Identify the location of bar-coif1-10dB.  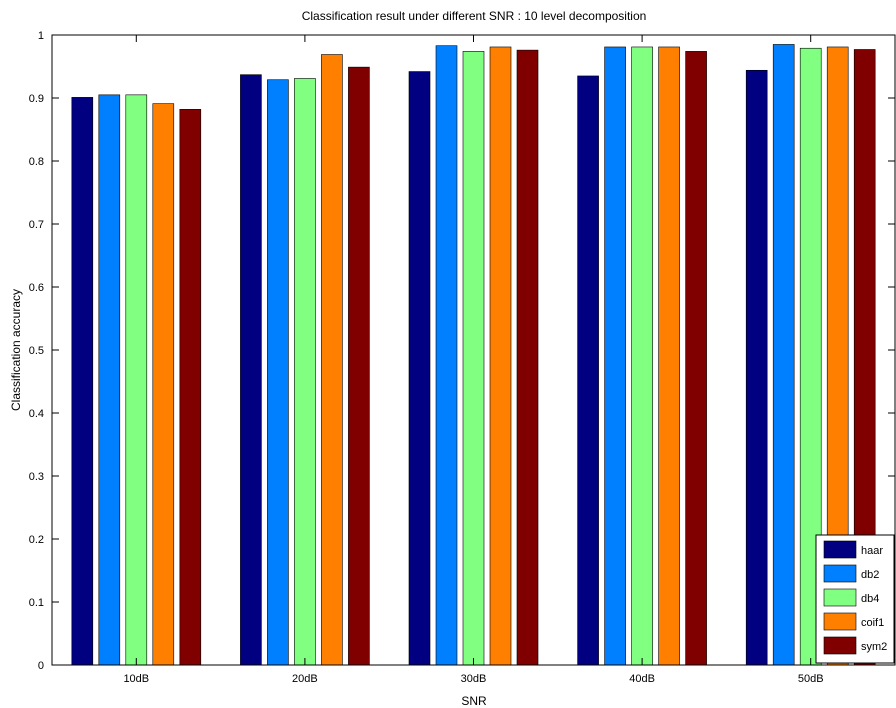
(163, 384).